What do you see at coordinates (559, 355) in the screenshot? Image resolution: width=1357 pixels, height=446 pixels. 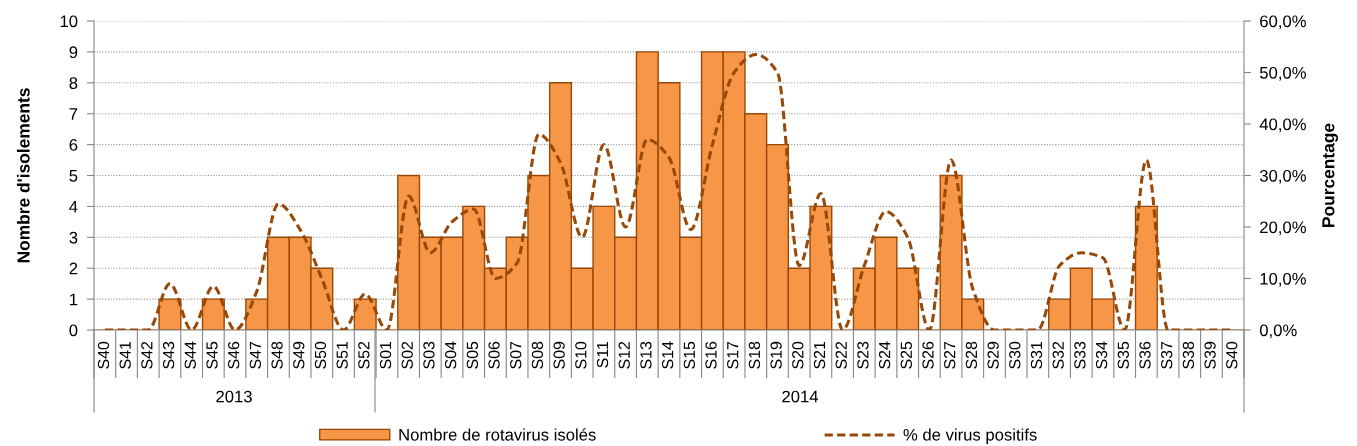 I see `x-tick-label: S09` at bounding box center [559, 355].